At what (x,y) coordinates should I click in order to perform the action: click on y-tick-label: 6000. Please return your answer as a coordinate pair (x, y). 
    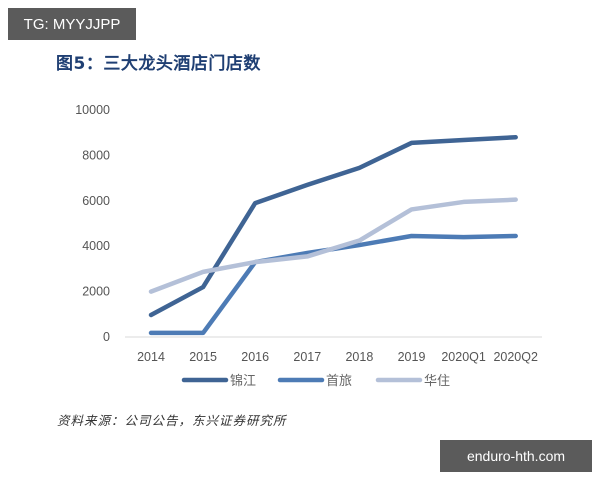
    Looking at the image, I should click on (96, 201).